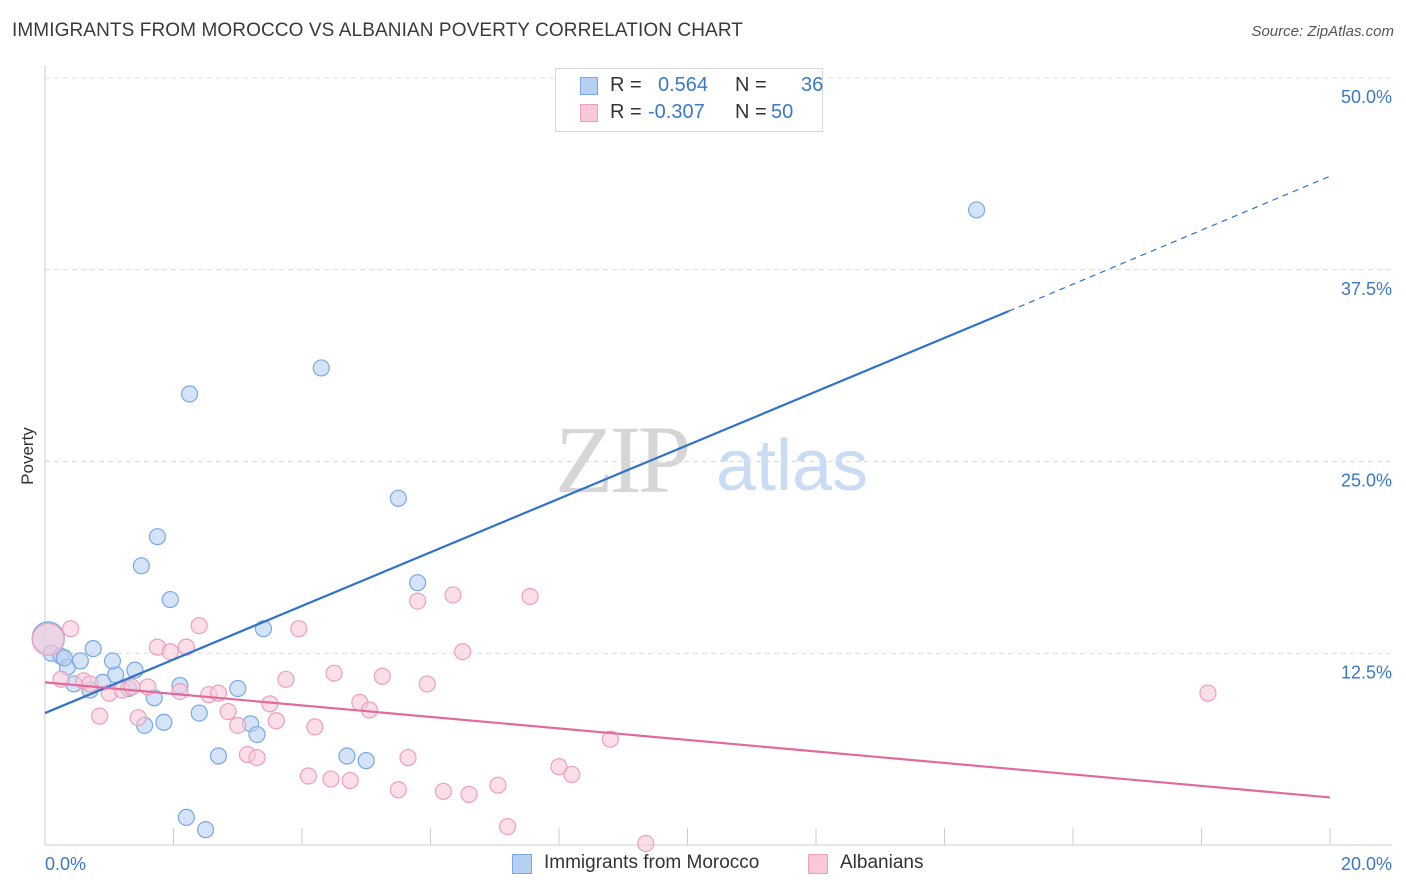 This screenshot has width=1406, height=892. What do you see at coordinates (782, 112) in the screenshot?
I see `legend-n-value-albanians: 50` at bounding box center [782, 112].